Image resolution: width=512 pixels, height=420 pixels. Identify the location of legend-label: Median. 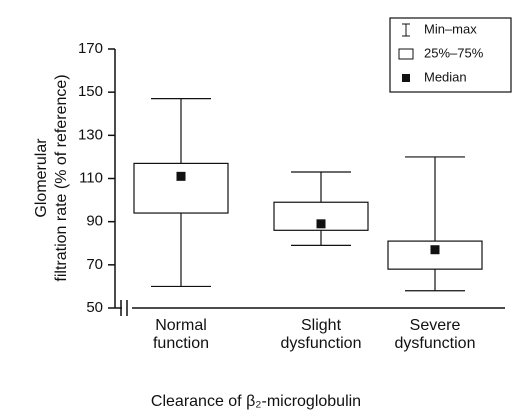
(445, 76).